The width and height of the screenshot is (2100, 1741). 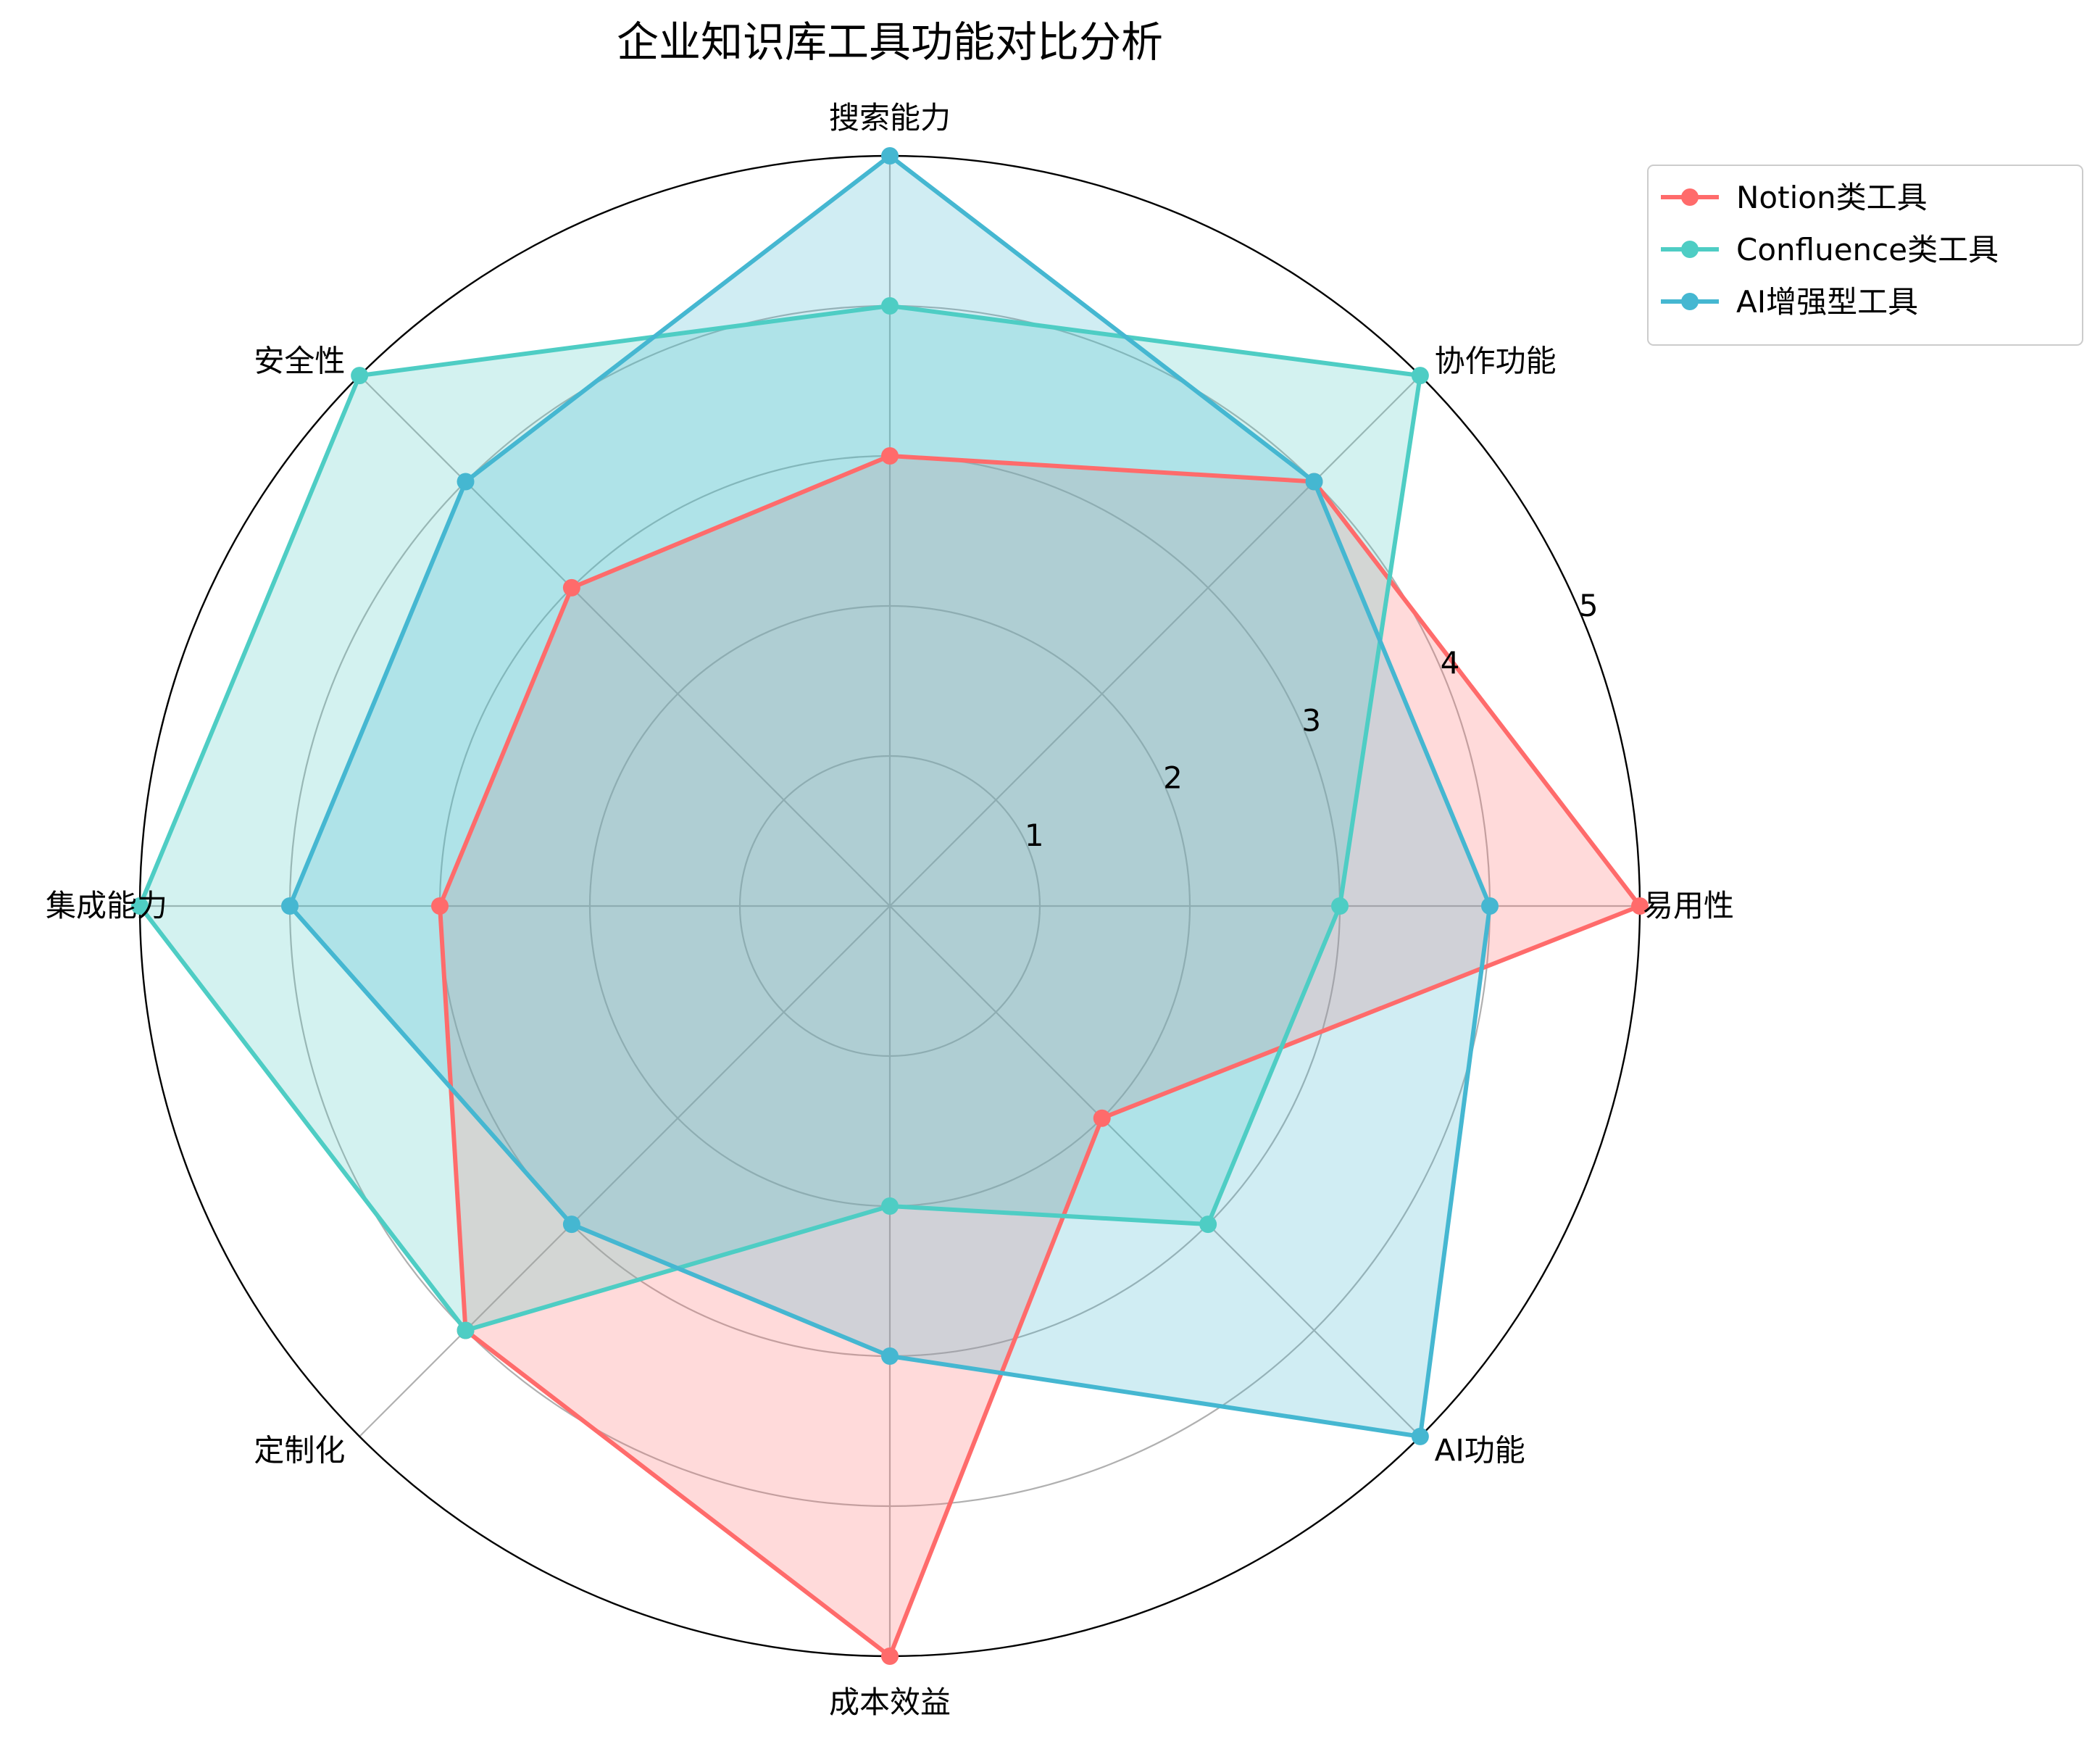 What do you see at coordinates (890, 42) in the screenshot?
I see `chart-title: 企业知识库工具功能对比分析` at bounding box center [890, 42].